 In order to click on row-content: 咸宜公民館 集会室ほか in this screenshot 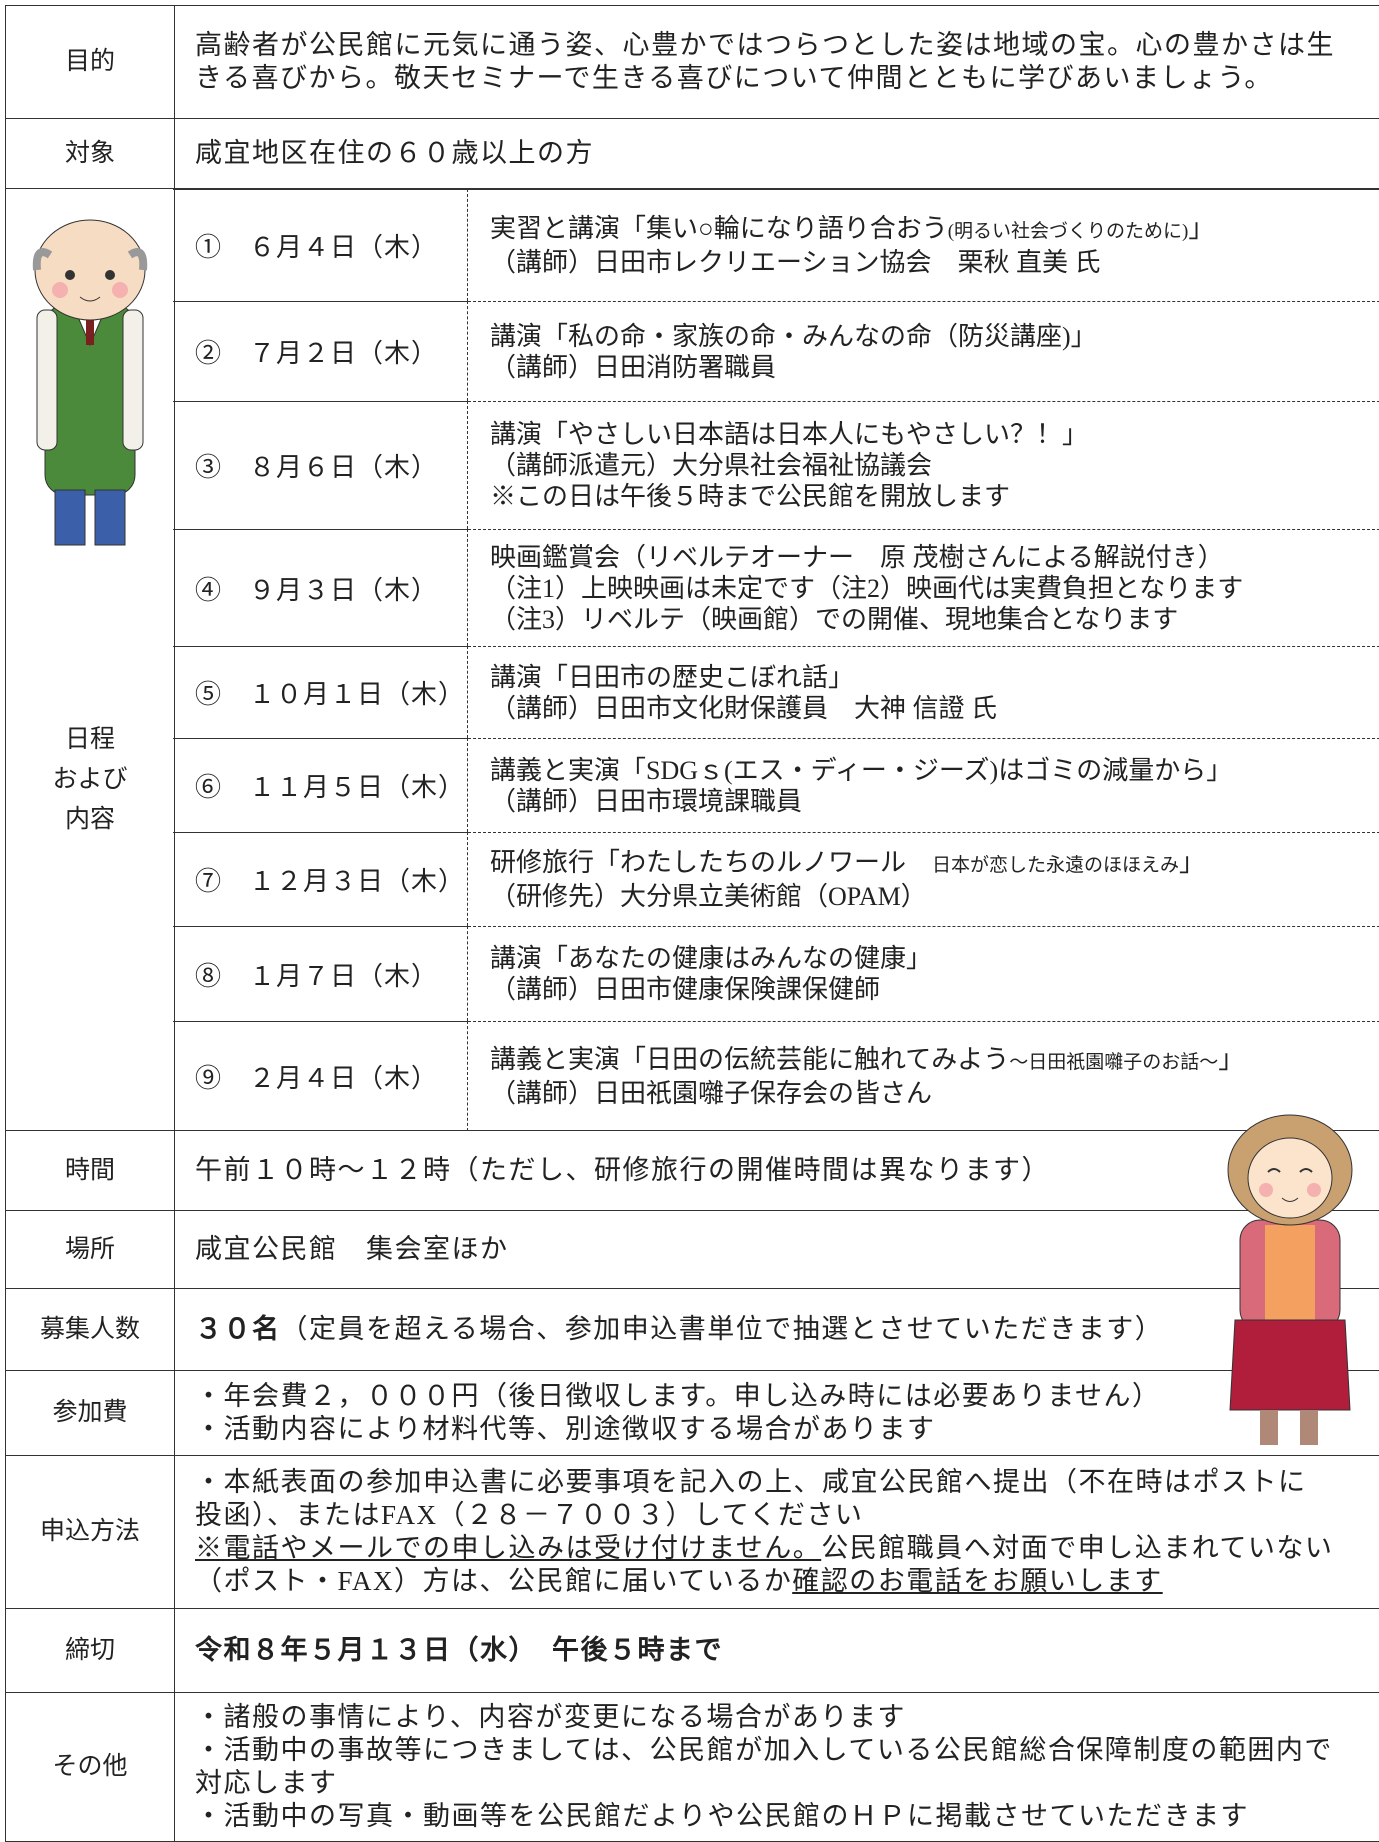, I will do `click(787, 1249)`.